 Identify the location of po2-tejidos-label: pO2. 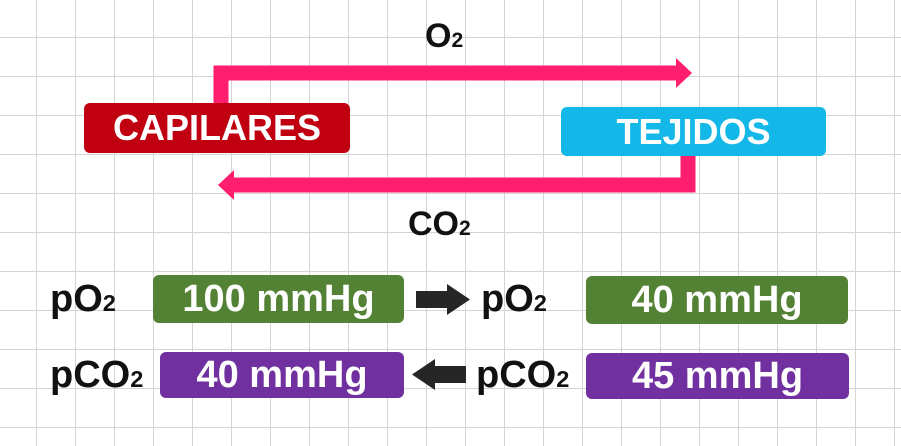
(514, 299).